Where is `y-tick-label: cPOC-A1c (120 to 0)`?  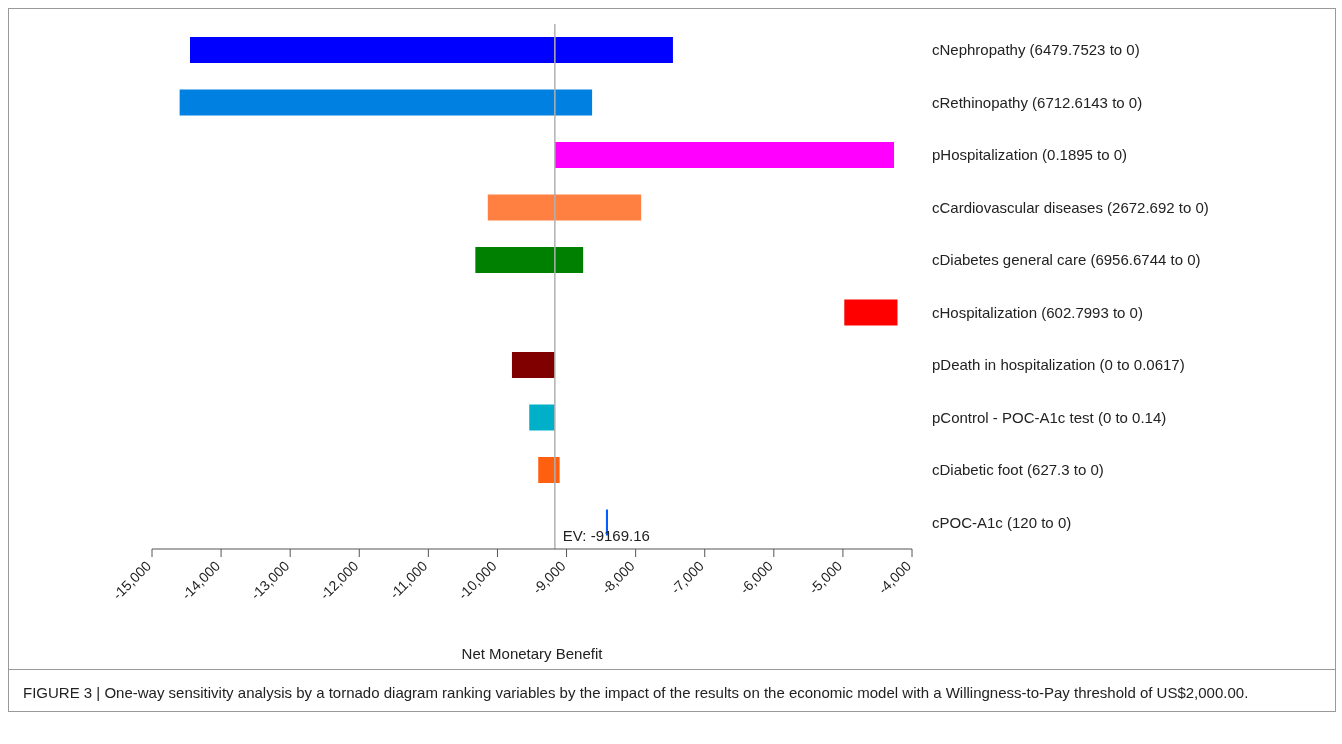
y-tick-label: cPOC-A1c (120 to 0) is located at coordinates (1002, 522).